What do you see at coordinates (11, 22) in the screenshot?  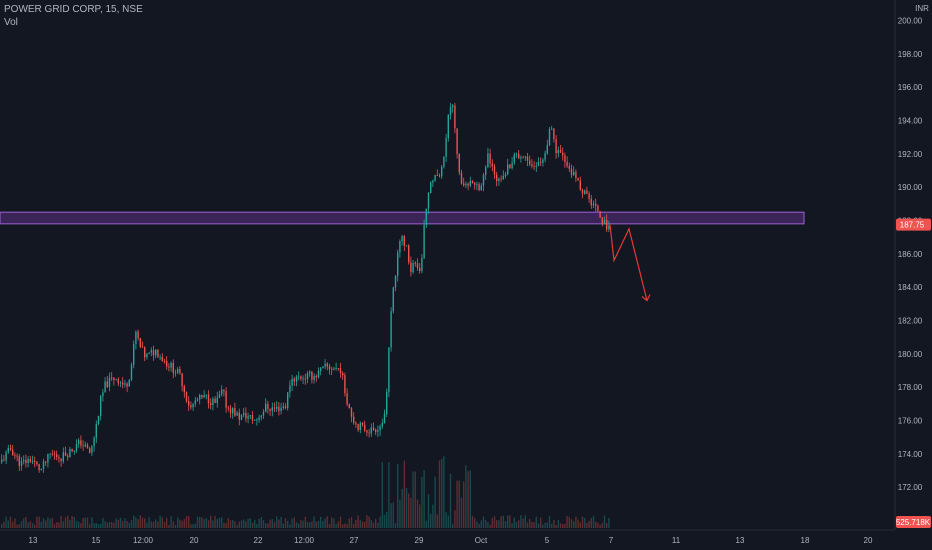 I see `volume-indicator-label: Vol` at bounding box center [11, 22].